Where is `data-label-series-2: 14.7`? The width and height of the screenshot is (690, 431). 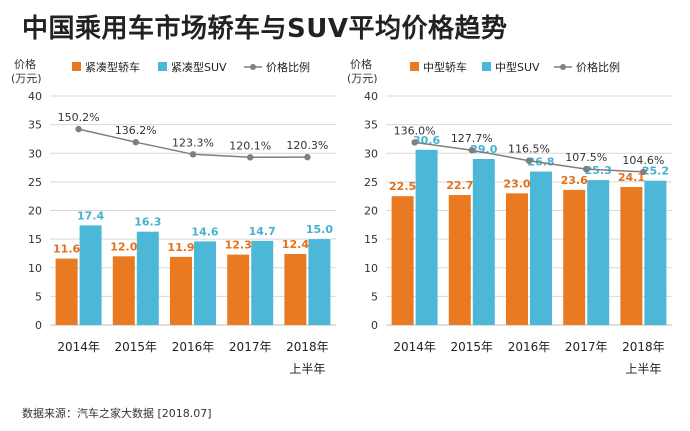 data-label-series-2: 14.7 is located at coordinates (262, 231).